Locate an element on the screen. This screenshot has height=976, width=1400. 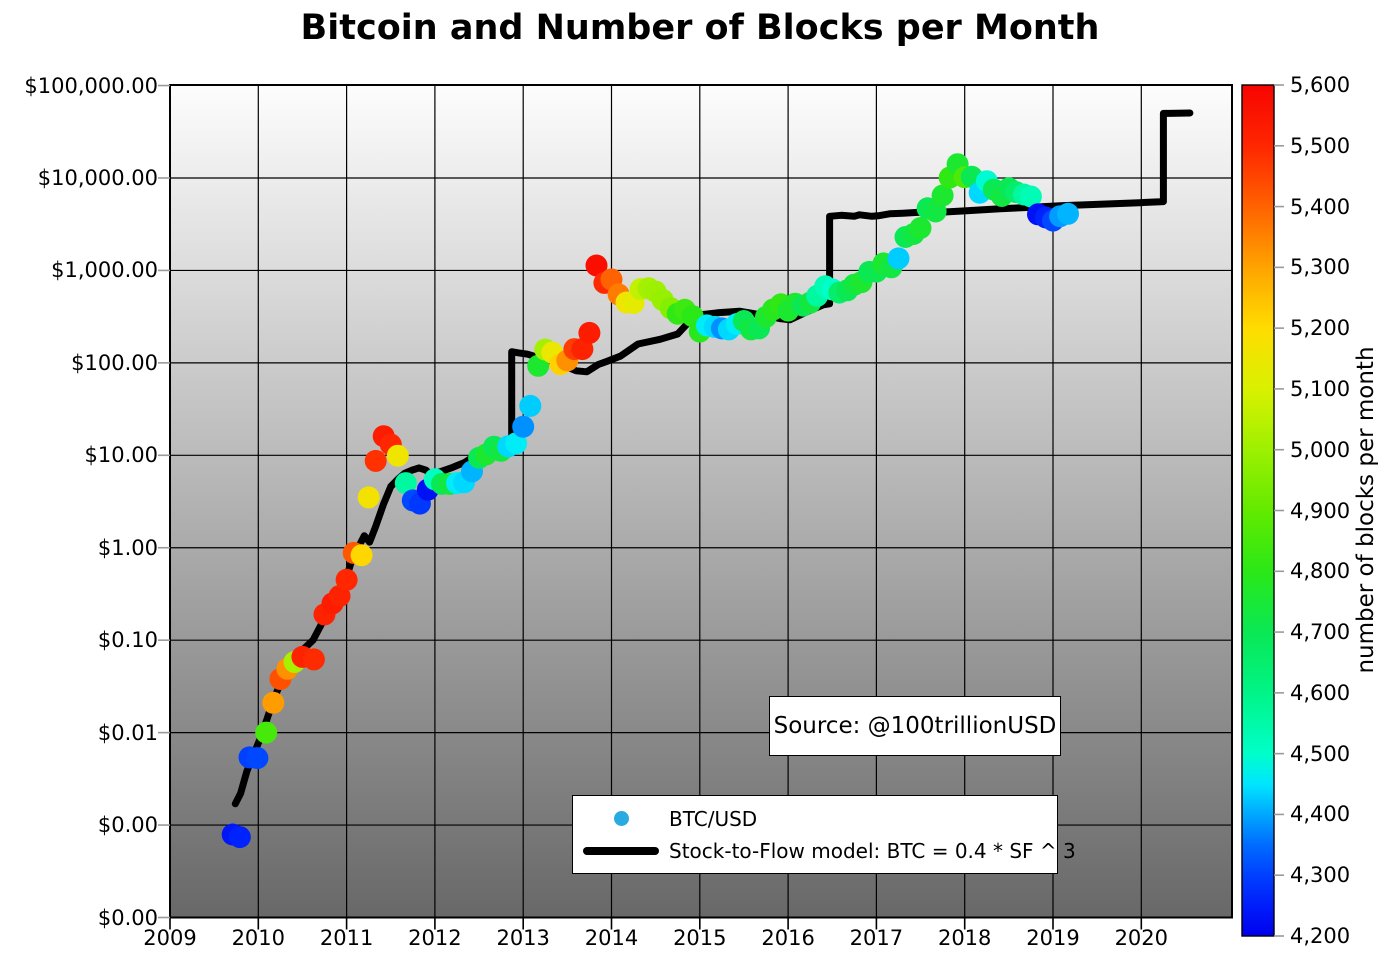
colorbar-tick-label: 4,500 is located at coordinates (1320, 753).